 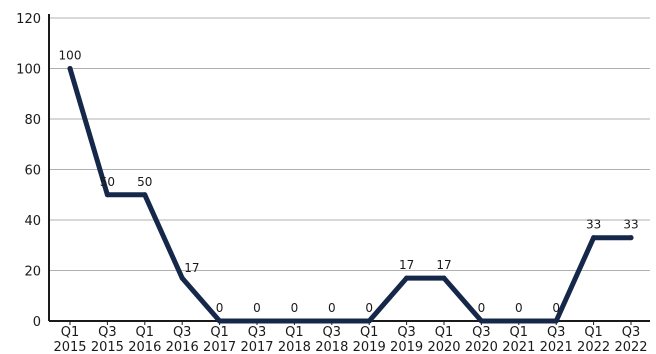 I want to click on y-tick-label: 40, so click(x=32, y=221).